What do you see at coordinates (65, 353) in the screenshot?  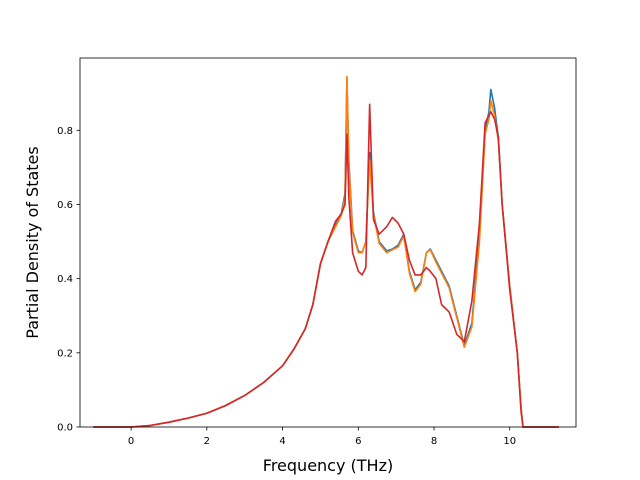 I see `y-tick-label: 0.2` at bounding box center [65, 353].